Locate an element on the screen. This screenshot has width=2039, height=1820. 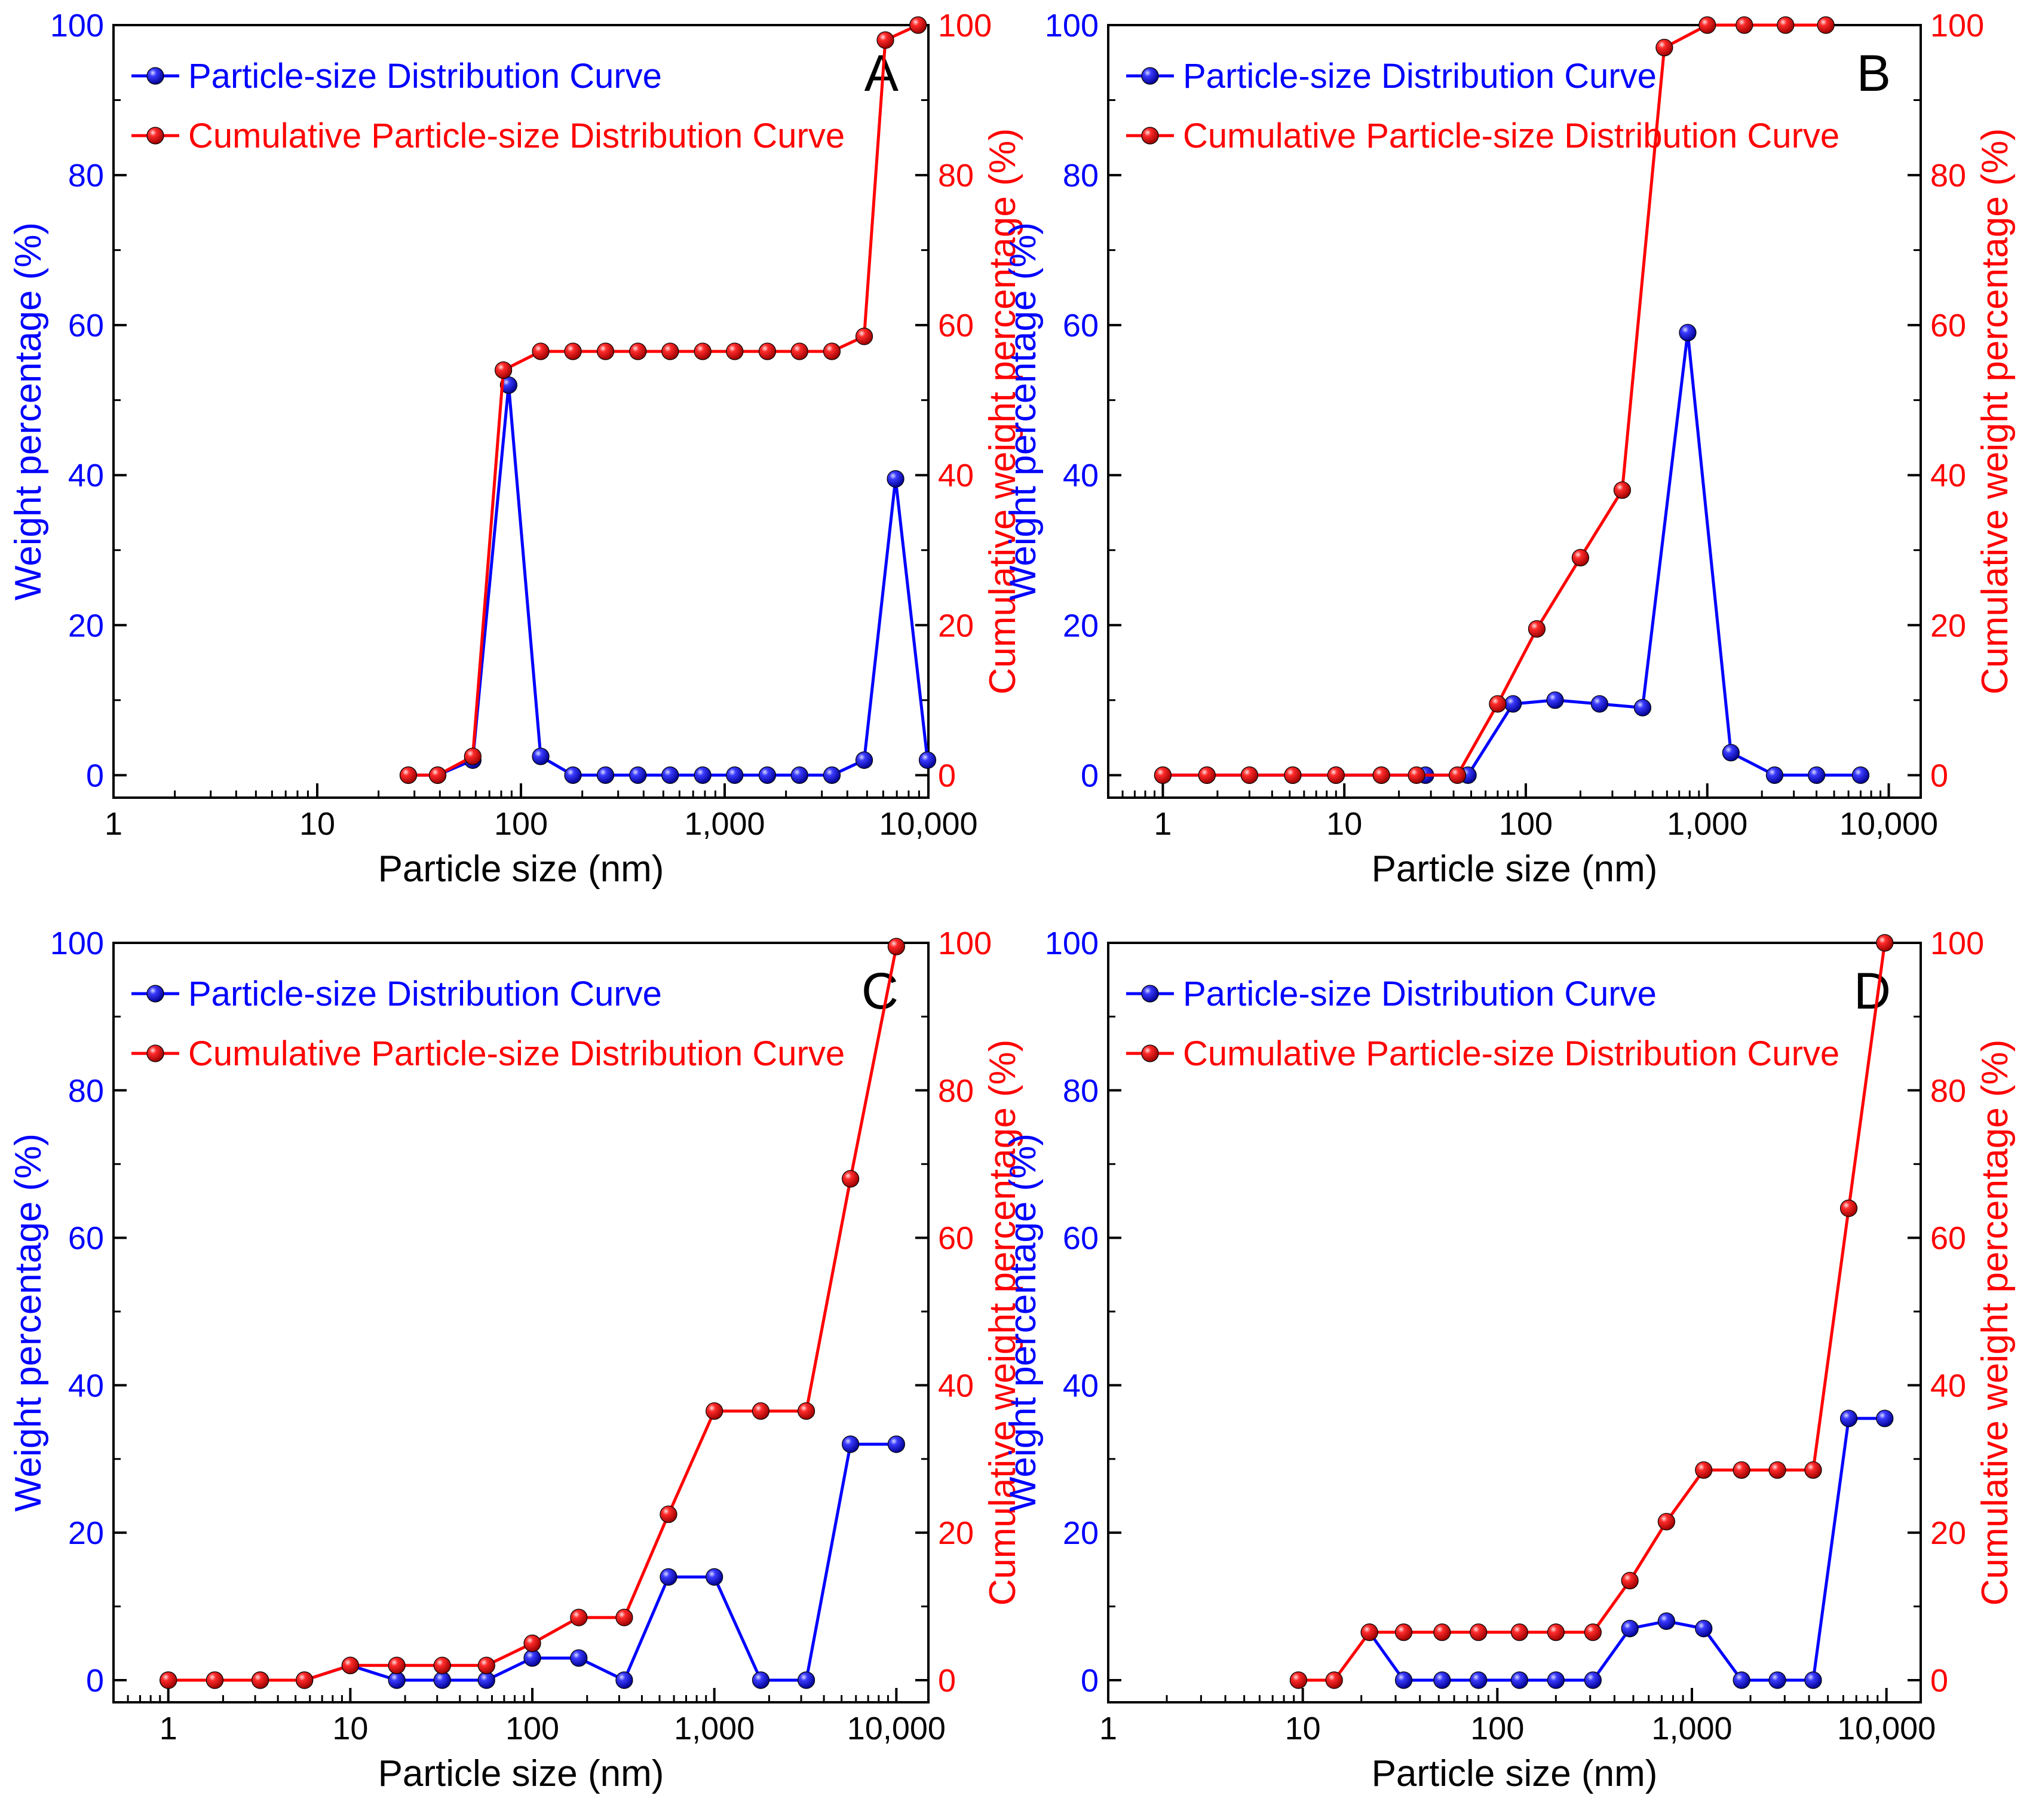
x-tick-label: 100 is located at coordinates (1497, 1729).